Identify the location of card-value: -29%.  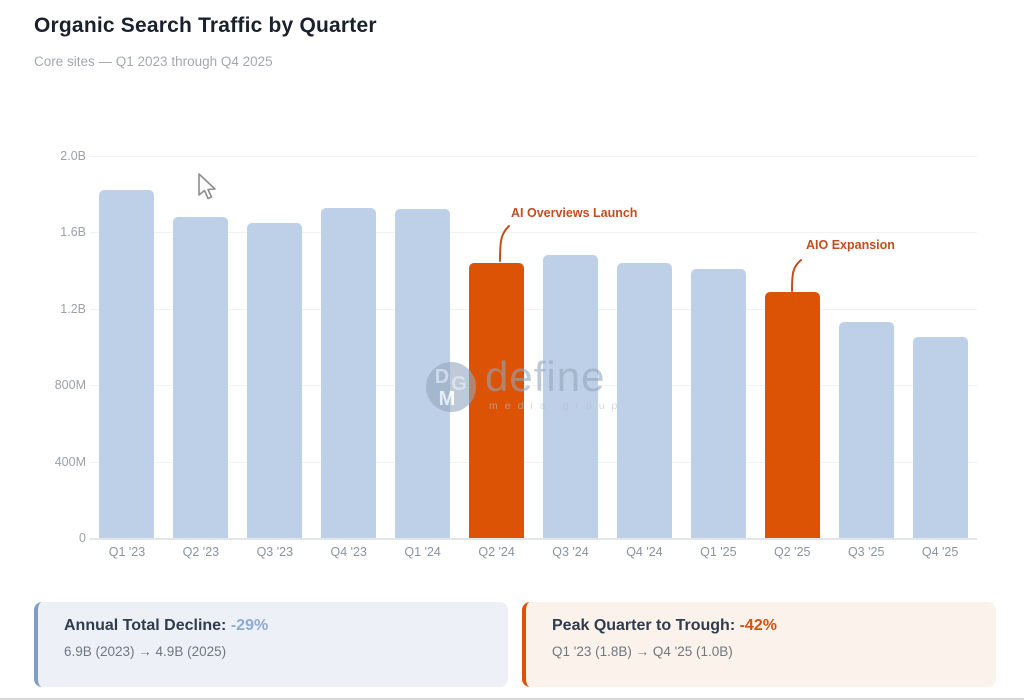
(249, 625).